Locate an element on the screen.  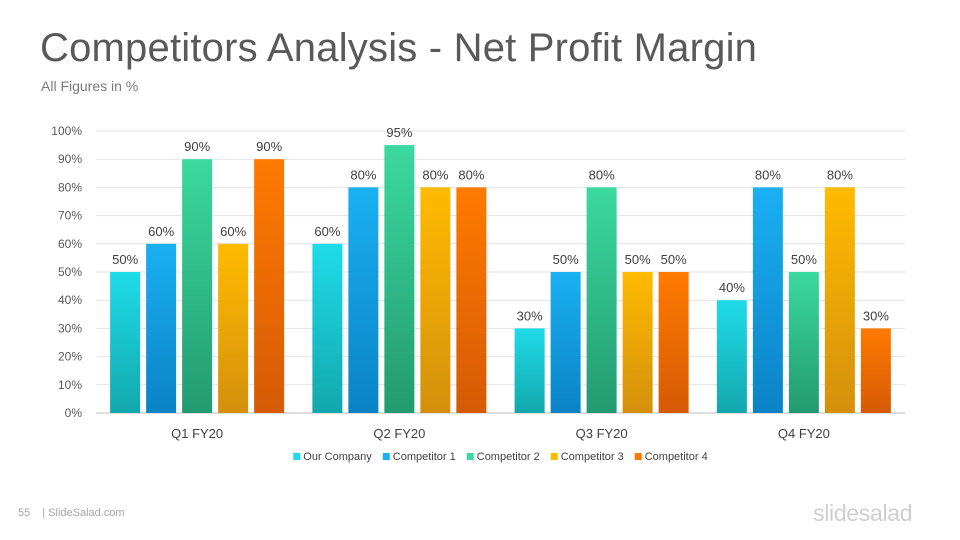
legend-label: Competitor 4 is located at coordinates (676, 457).